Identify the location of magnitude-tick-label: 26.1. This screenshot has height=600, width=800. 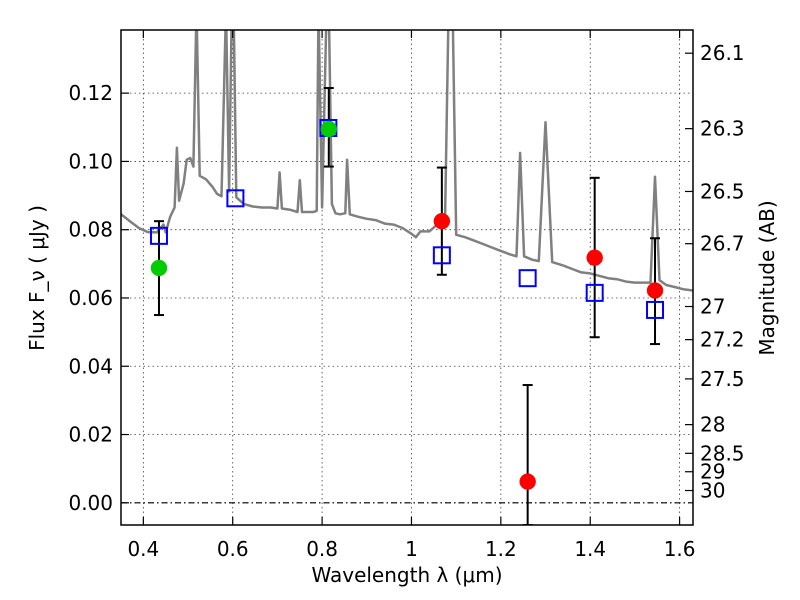
(722, 53).